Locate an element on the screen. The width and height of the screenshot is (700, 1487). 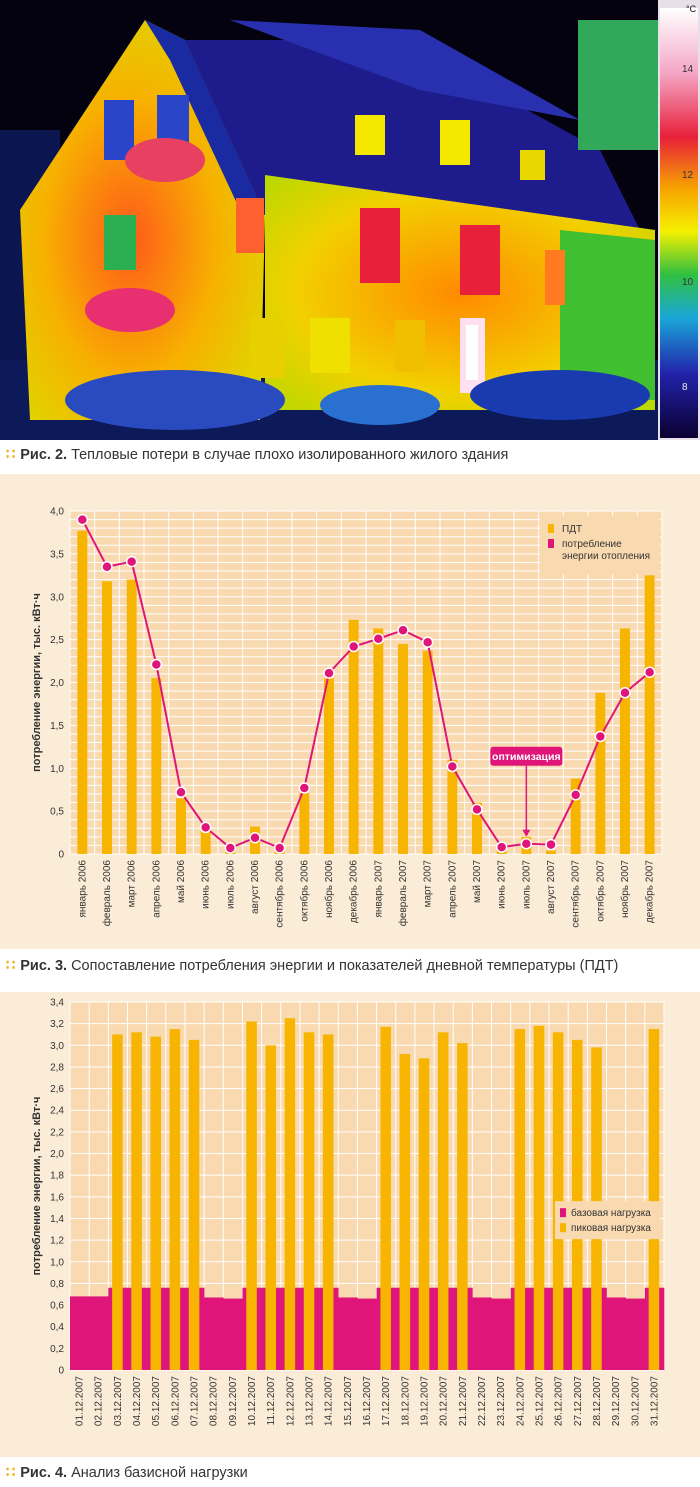
x-tick-label: май 2006 is located at coordinates (181, 881).